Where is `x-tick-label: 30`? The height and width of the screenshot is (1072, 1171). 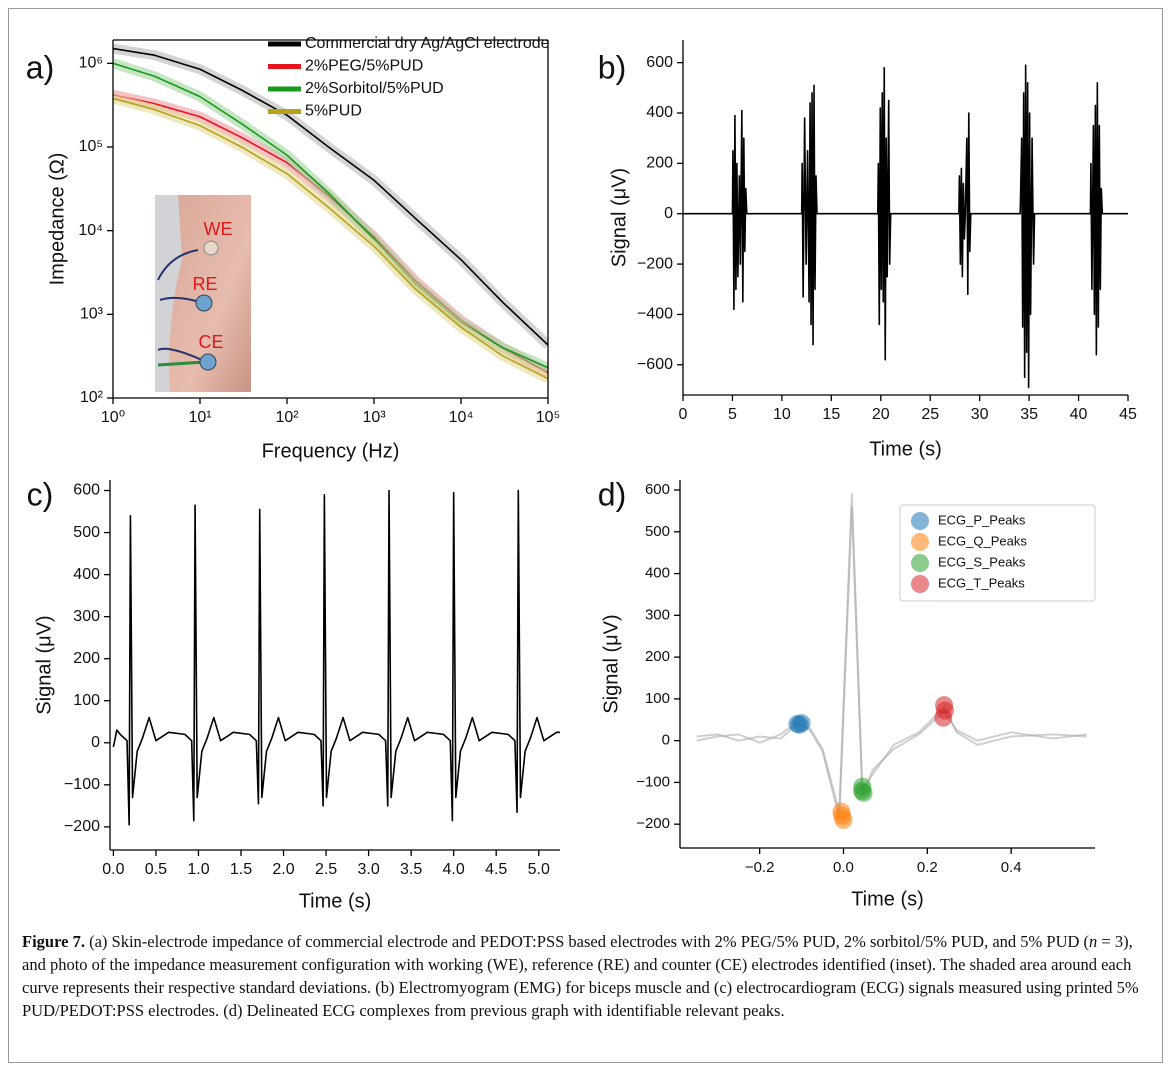 x-tick-label: 30 is located at coordinates (980, 414).